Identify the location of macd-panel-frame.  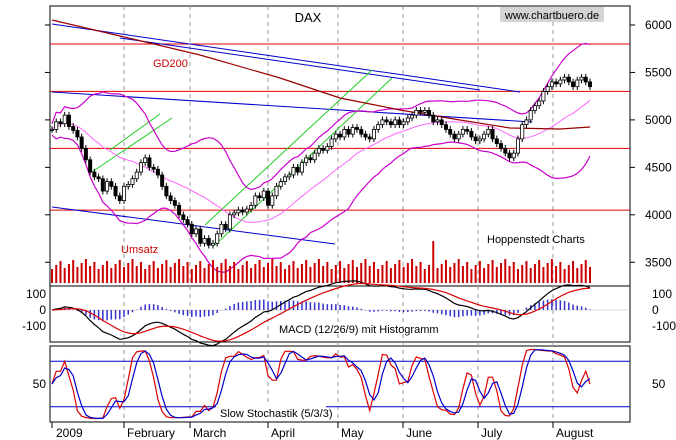
(340, 314).